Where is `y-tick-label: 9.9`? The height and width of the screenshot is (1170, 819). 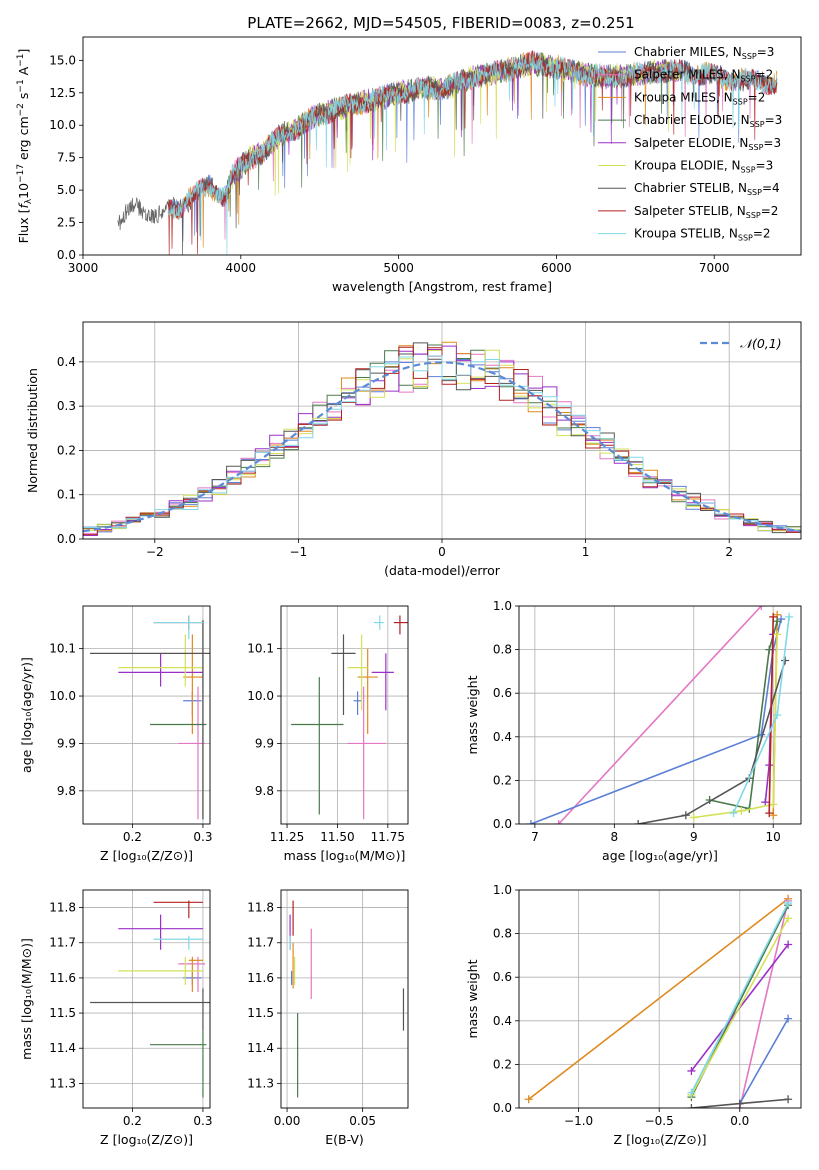
y-tick-label: 9.9 is located at coordinates (264, 743).